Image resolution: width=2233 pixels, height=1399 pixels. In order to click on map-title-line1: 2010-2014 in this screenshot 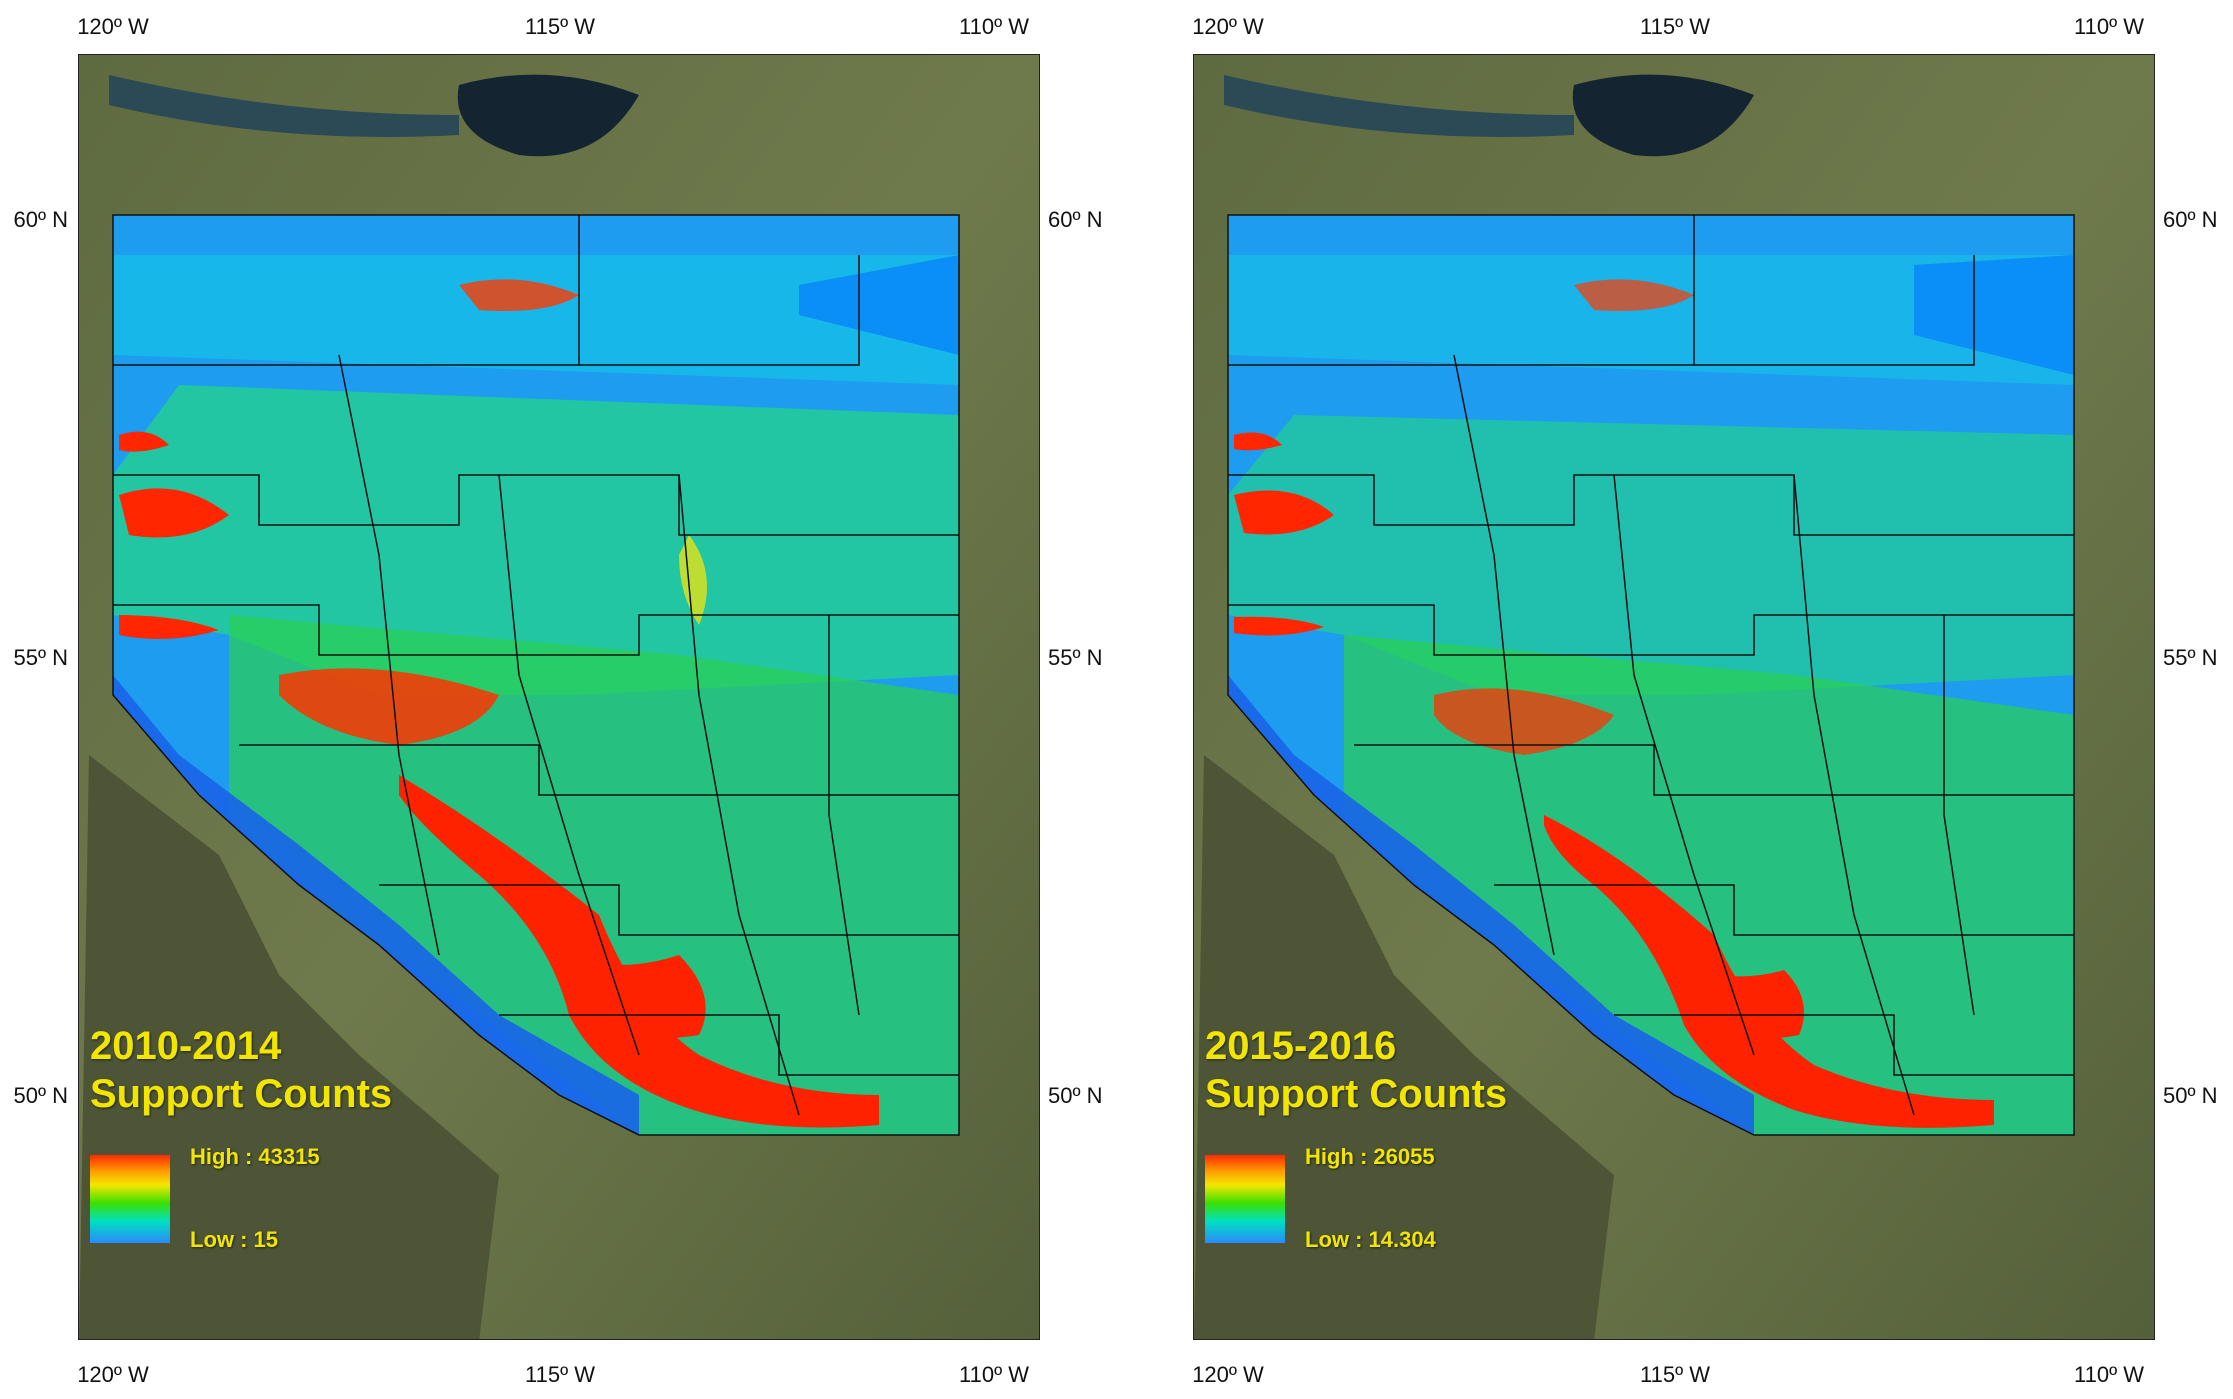, I will do `click(186, 1046)`.